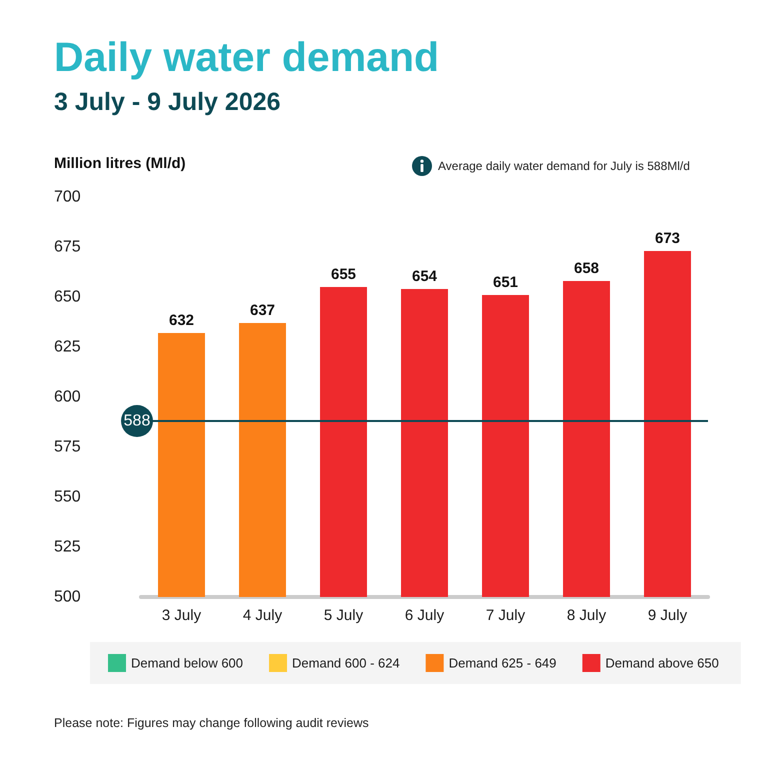  What do you see at coordinates (67, 547) in the screenshot?
I see `y-tick-label: 525` at bounding box center [67, 547].